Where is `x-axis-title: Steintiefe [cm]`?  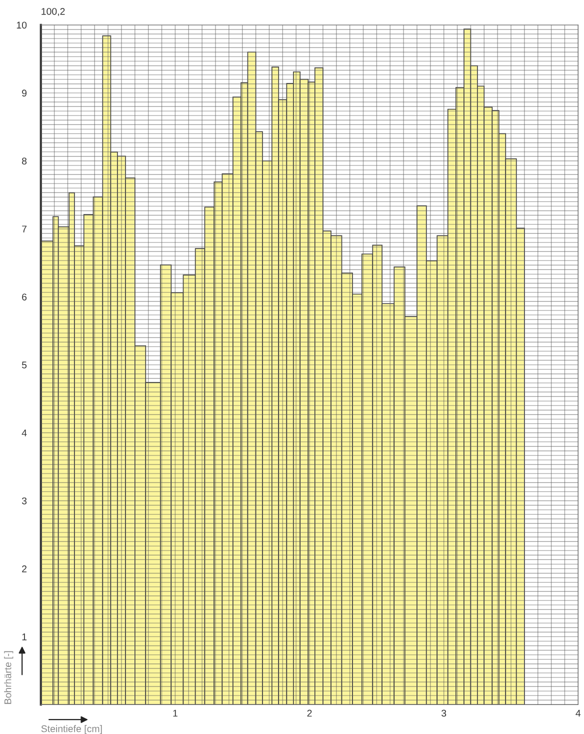 x-axis-title: Steintiefe [cm] is located at coordinates (71, 729).